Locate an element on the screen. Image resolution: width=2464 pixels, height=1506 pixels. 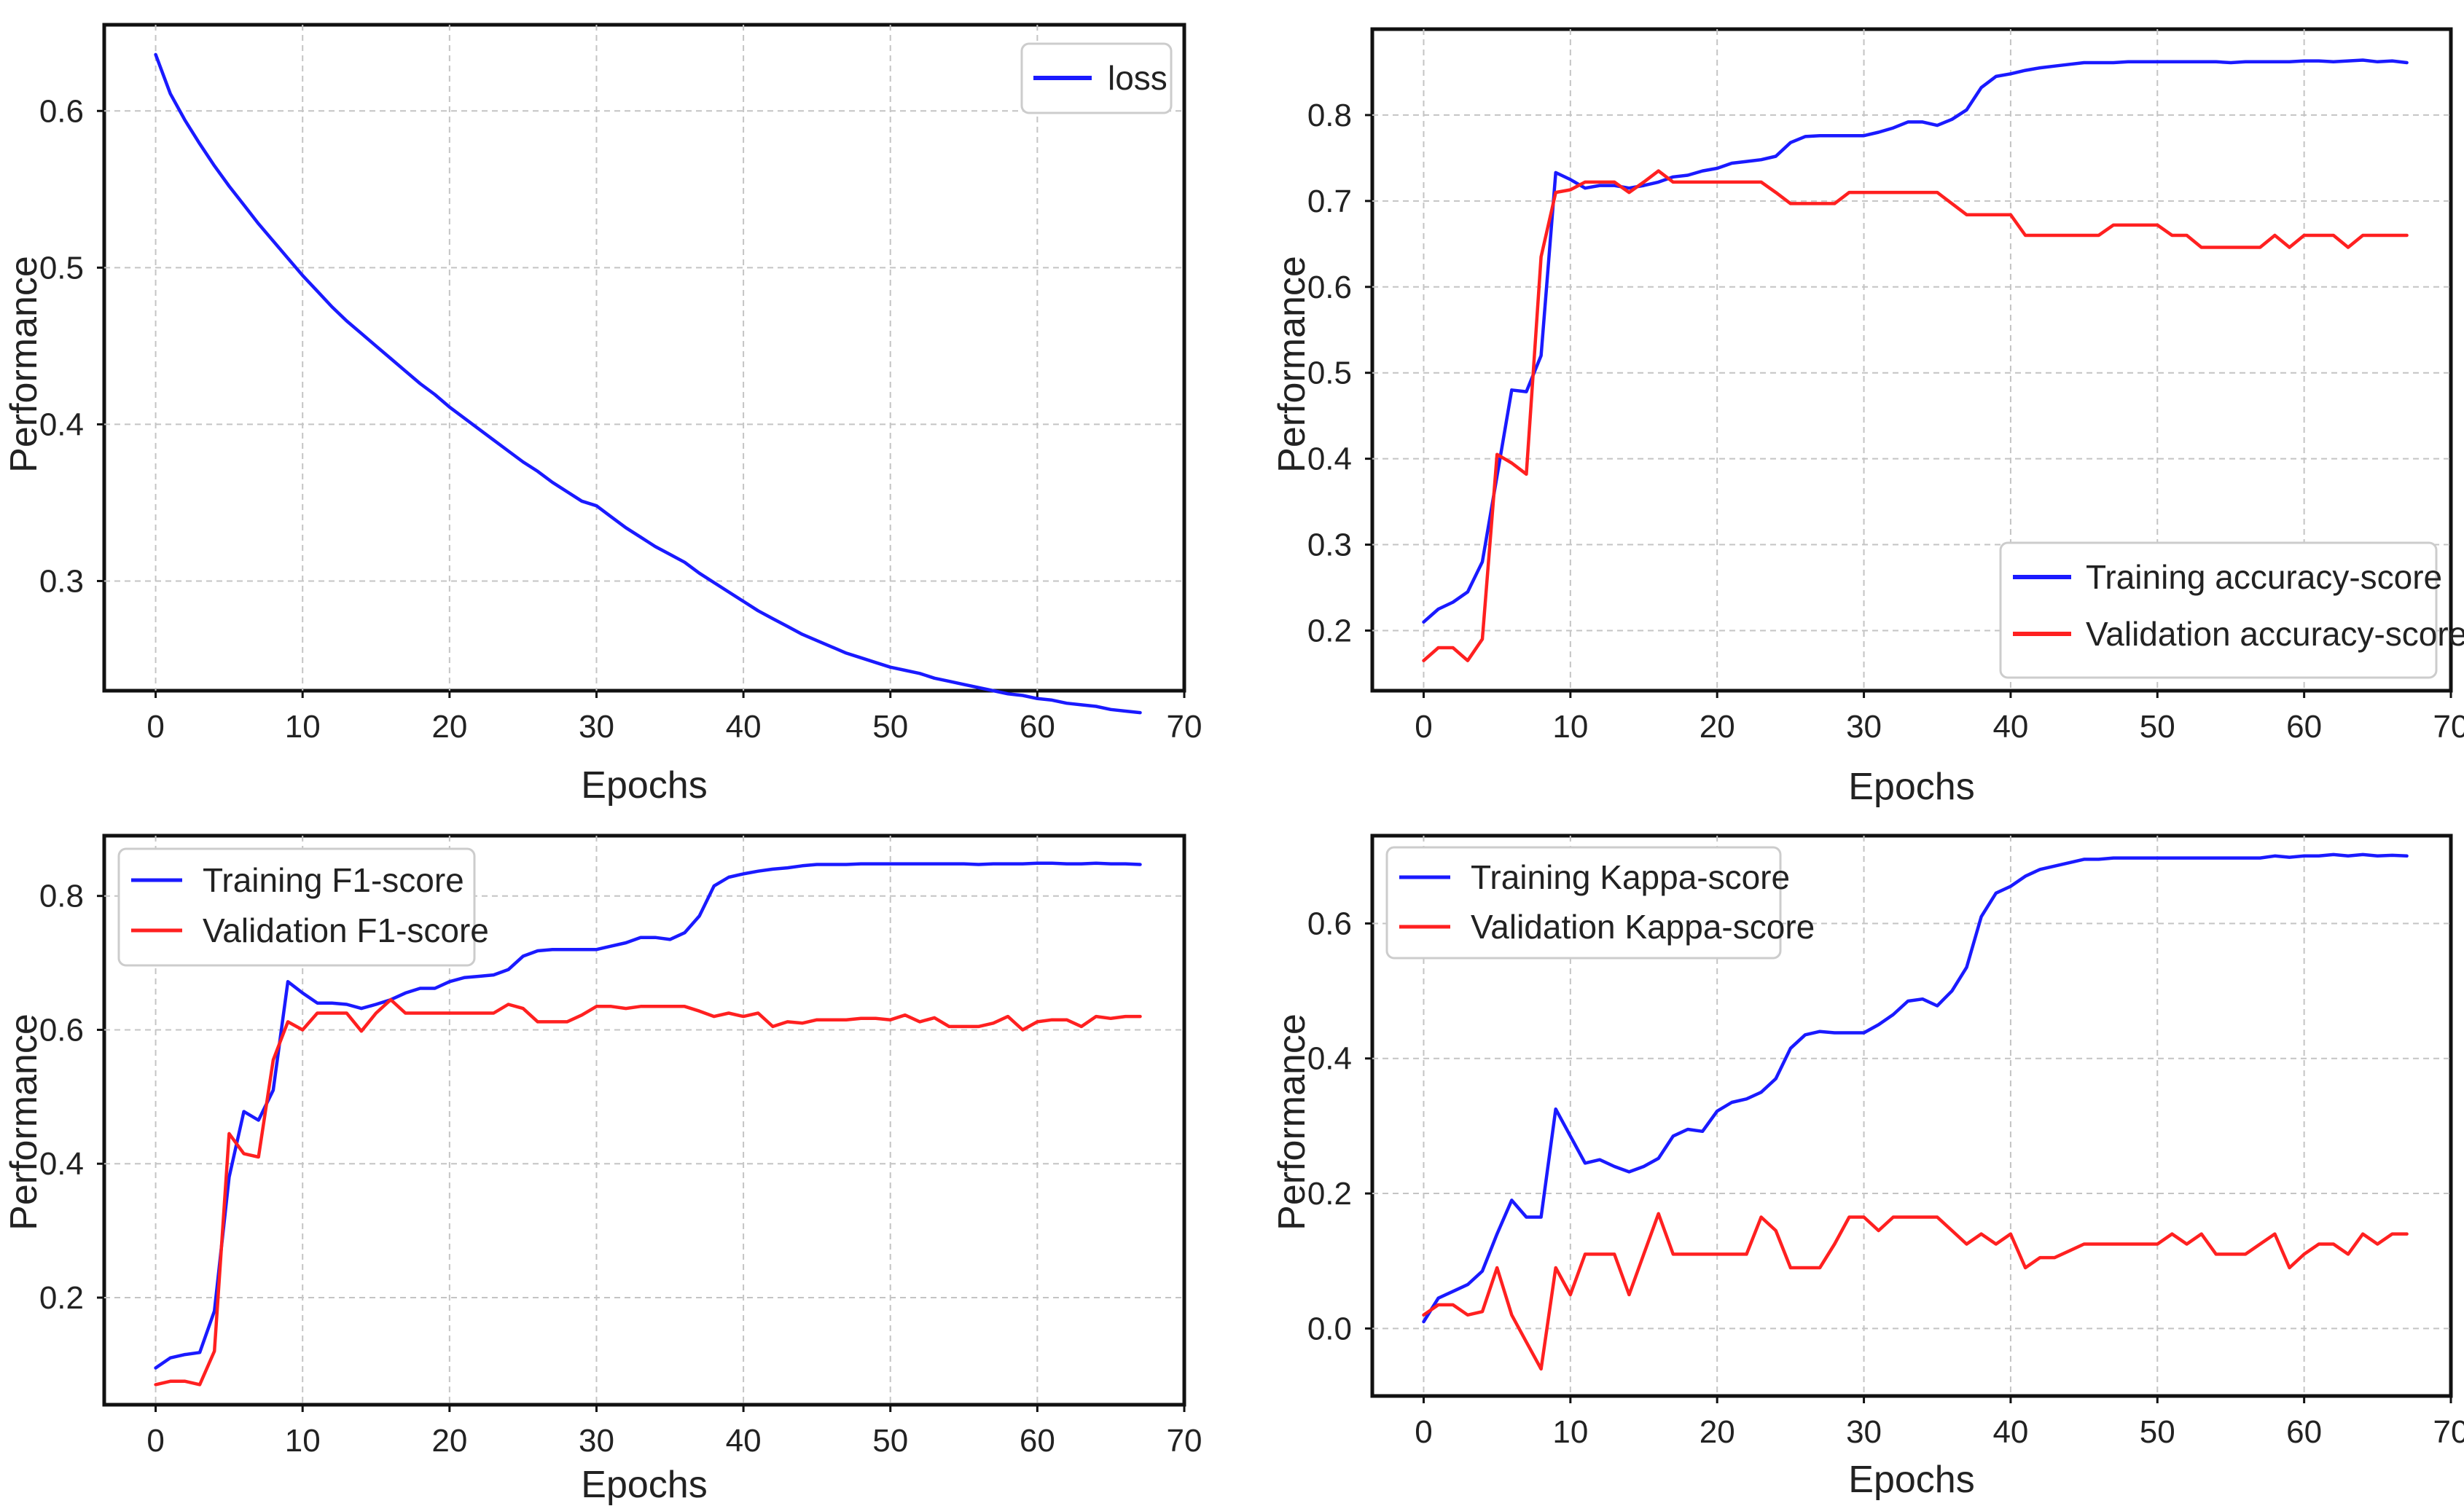
legend-label-loss: loss is located at coordinates (1138, 78).